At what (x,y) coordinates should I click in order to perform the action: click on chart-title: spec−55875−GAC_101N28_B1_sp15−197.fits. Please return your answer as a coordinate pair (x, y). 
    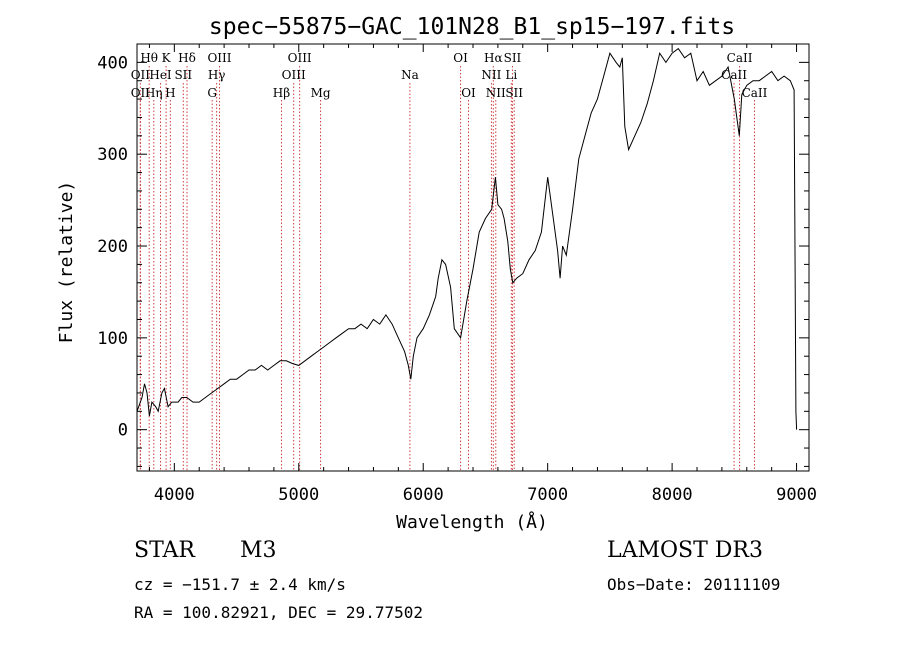
    Looking at the image, I should click on (472, 27).